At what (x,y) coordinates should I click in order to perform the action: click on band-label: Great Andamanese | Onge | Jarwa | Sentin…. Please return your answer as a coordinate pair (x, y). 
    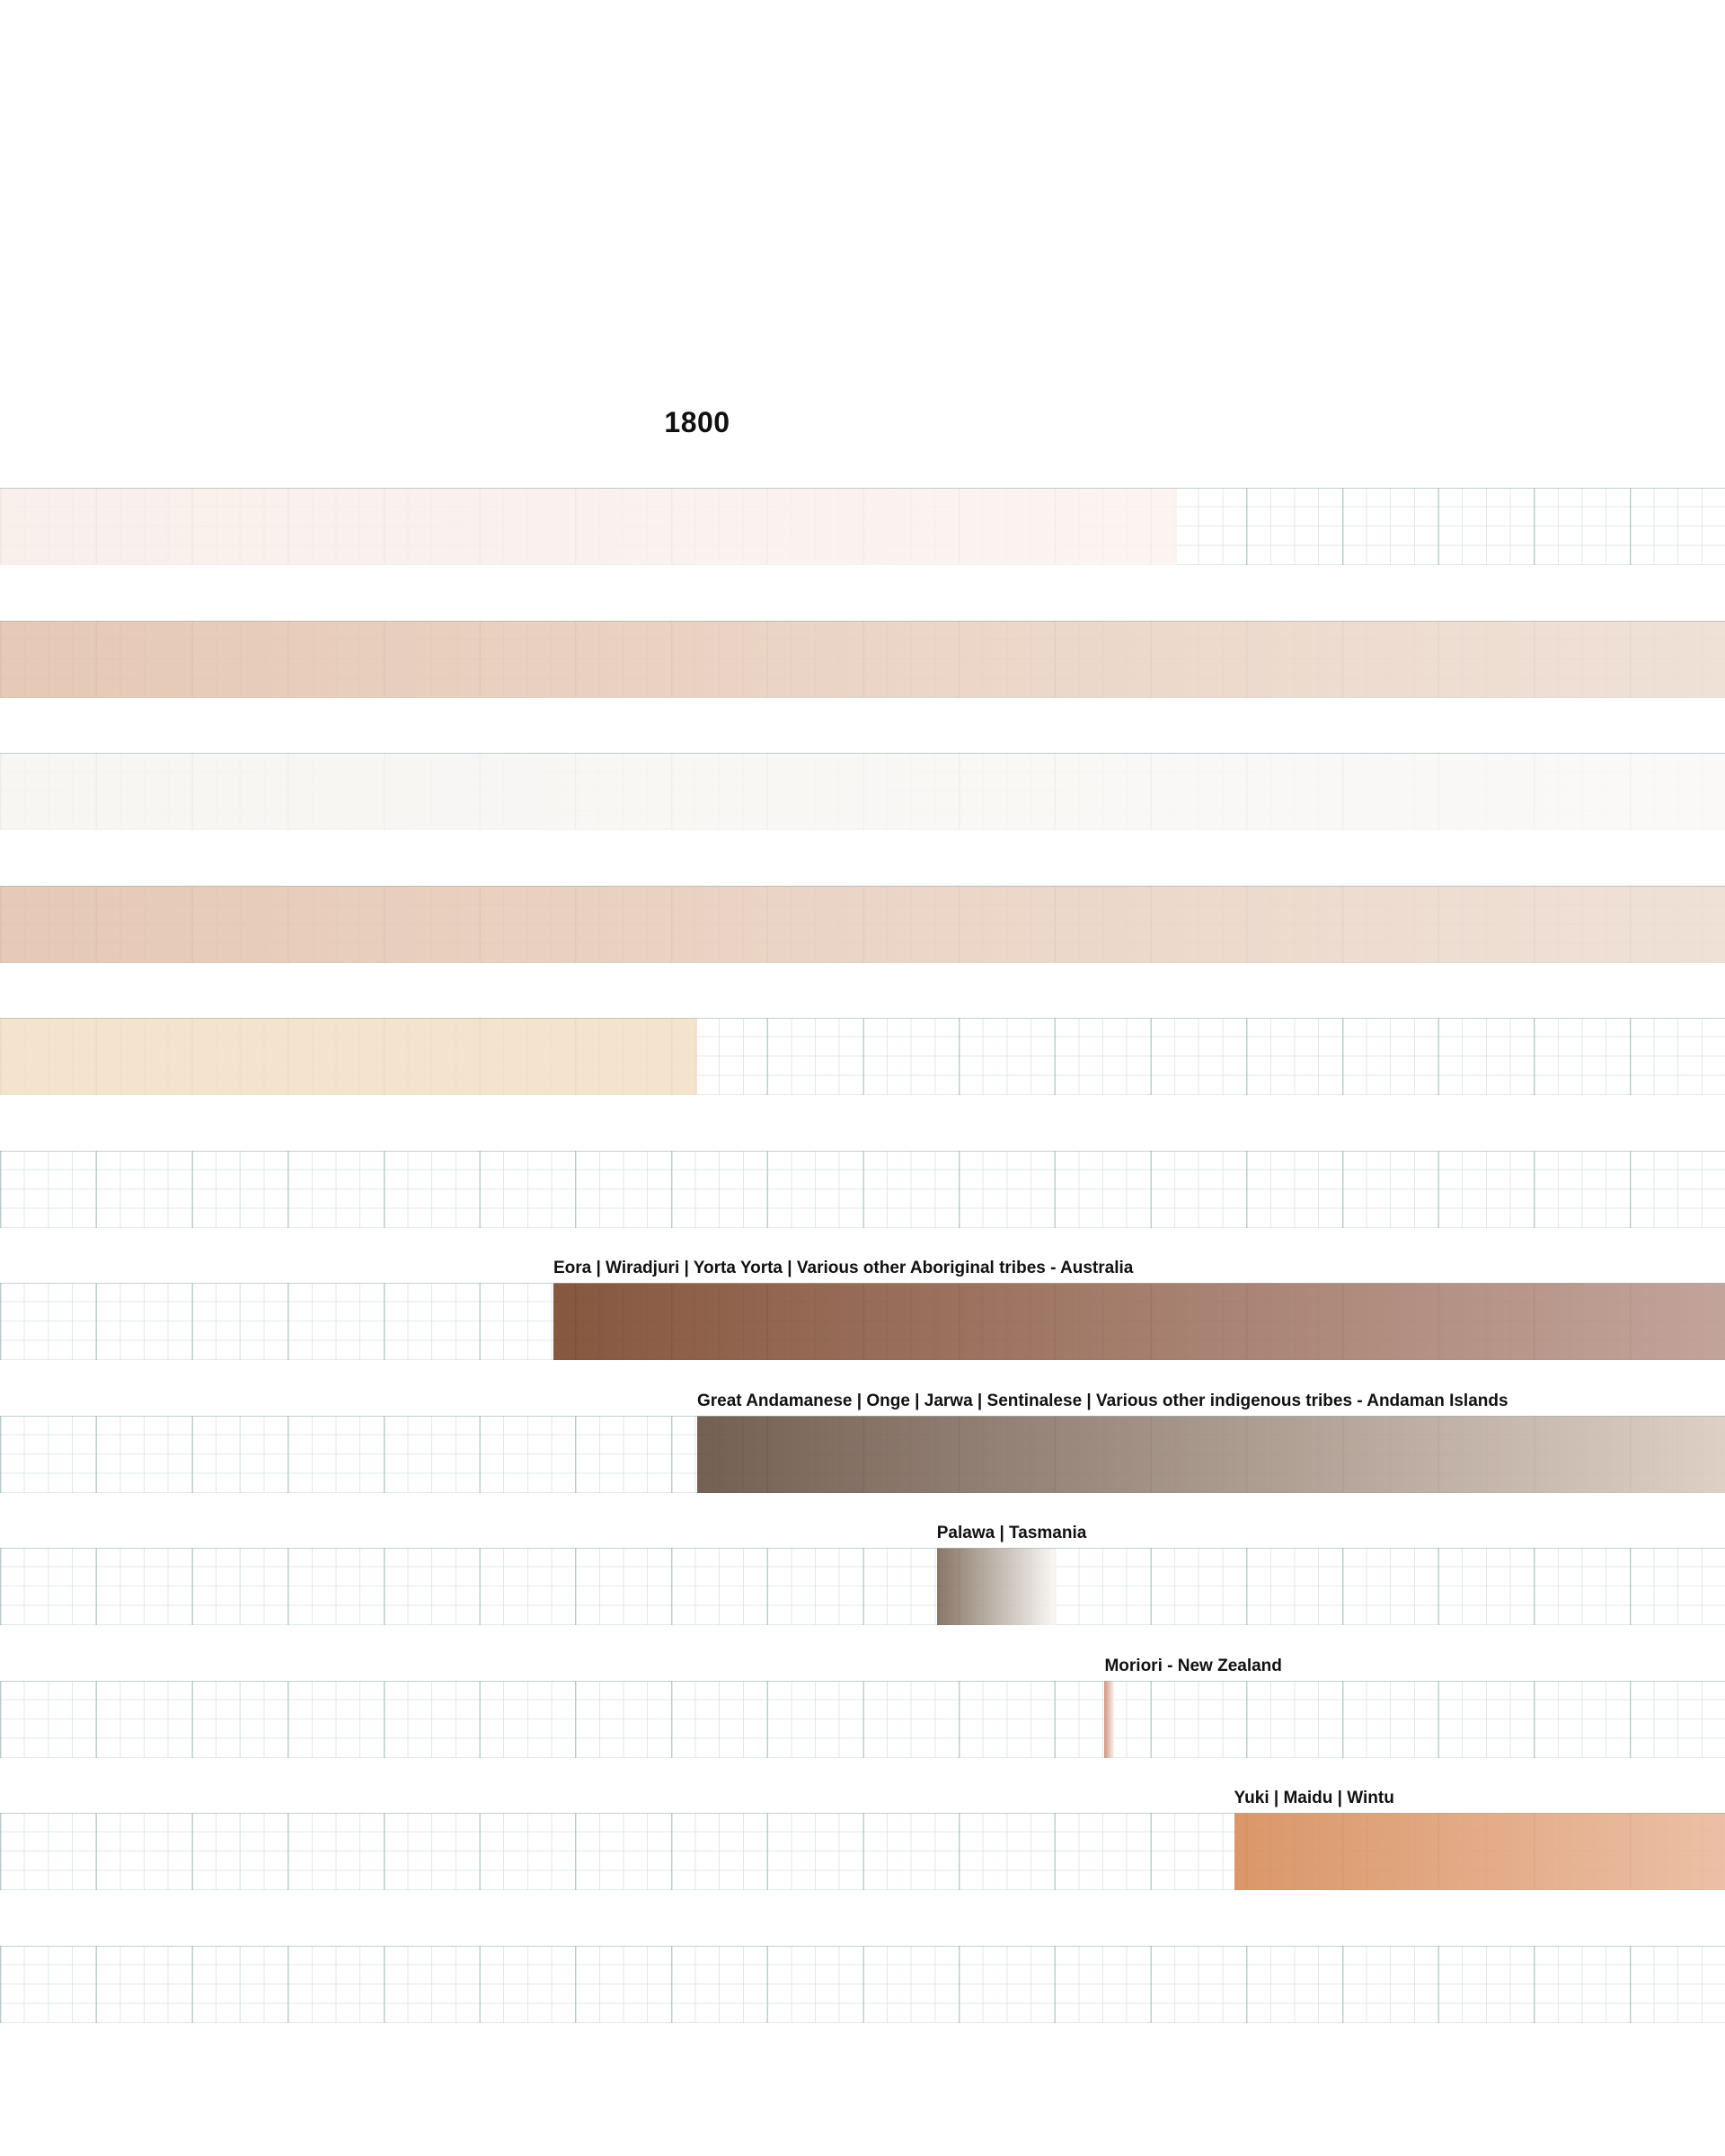
    Looking at the image, I should click on (1102, 1400).